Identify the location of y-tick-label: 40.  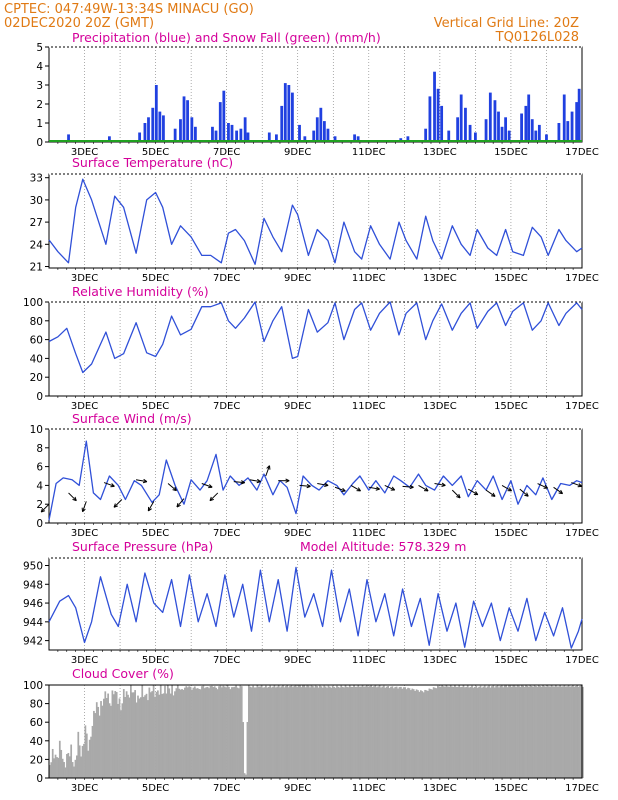
(36, 742).